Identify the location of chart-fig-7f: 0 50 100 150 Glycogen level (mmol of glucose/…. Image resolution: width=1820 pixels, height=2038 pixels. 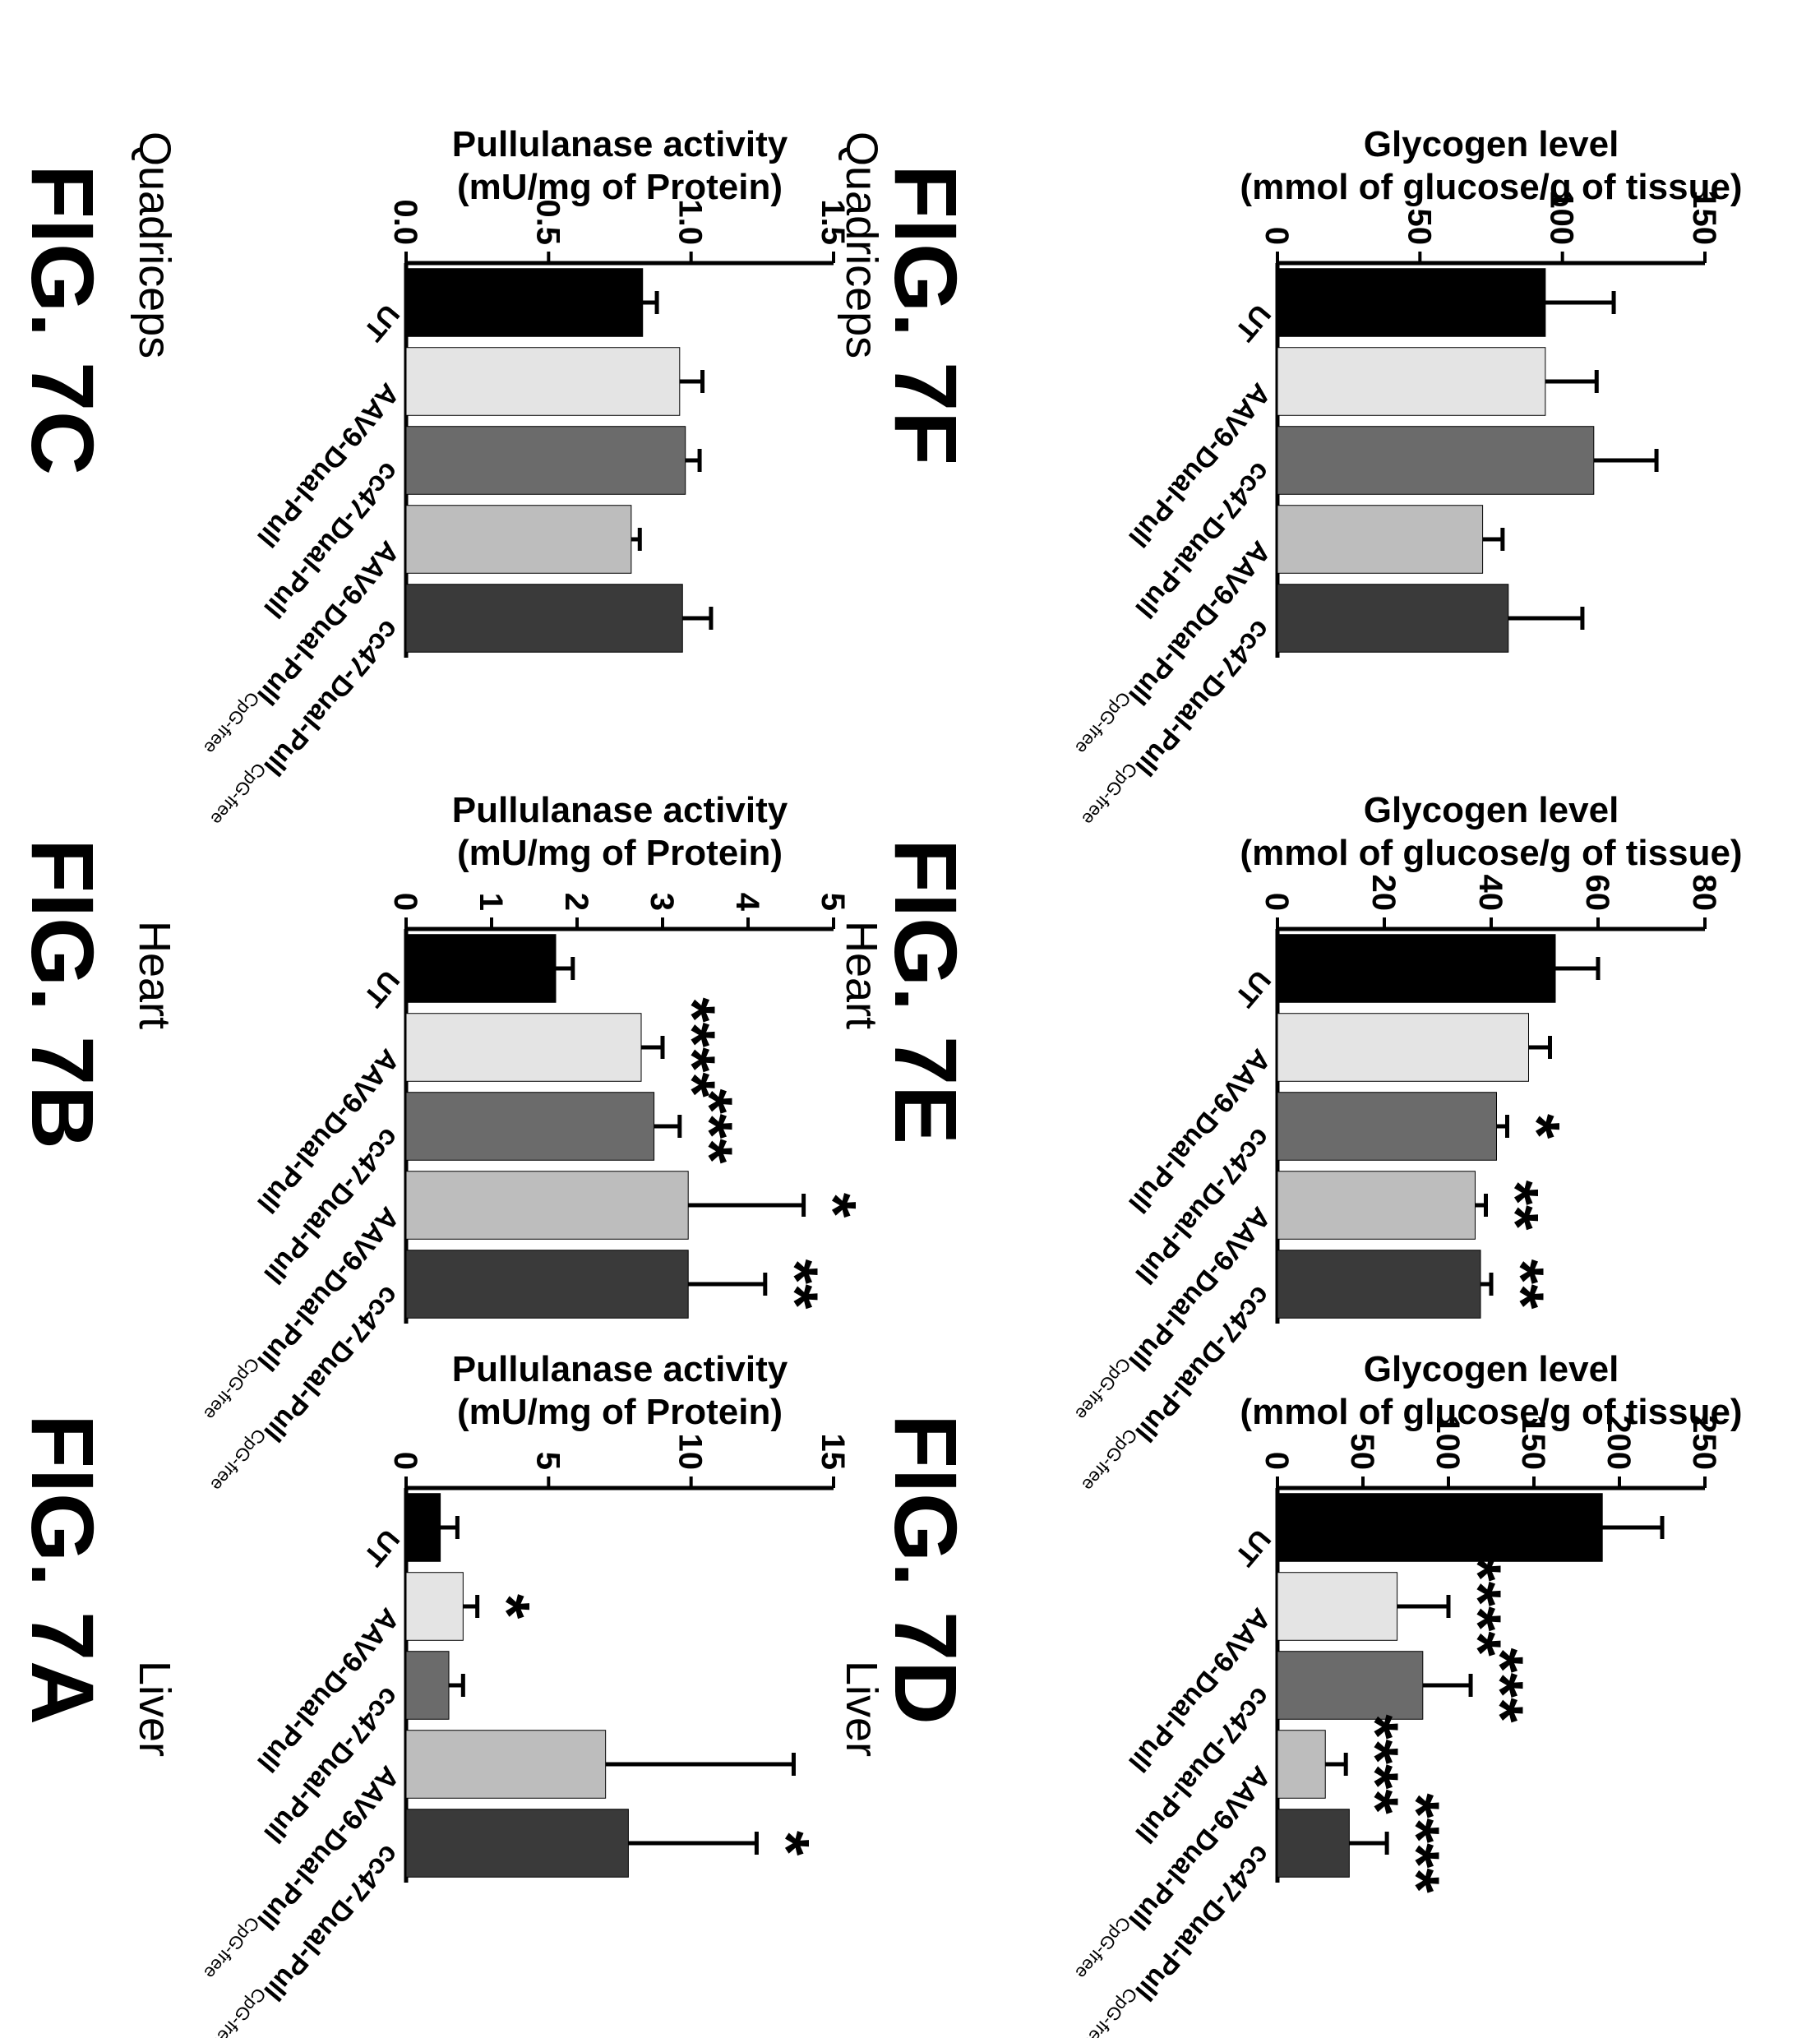
(1378, 477).